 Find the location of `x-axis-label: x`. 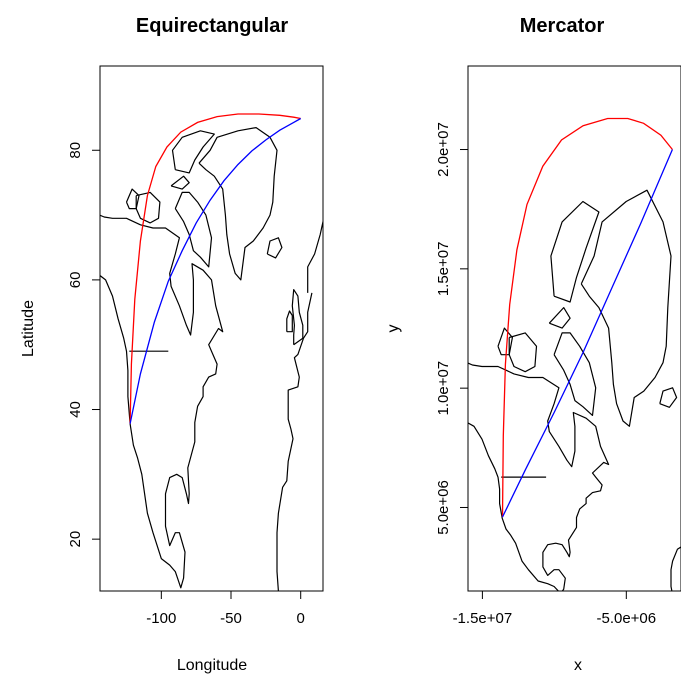

x-axis-label: x is located at coordinates (578, 665).